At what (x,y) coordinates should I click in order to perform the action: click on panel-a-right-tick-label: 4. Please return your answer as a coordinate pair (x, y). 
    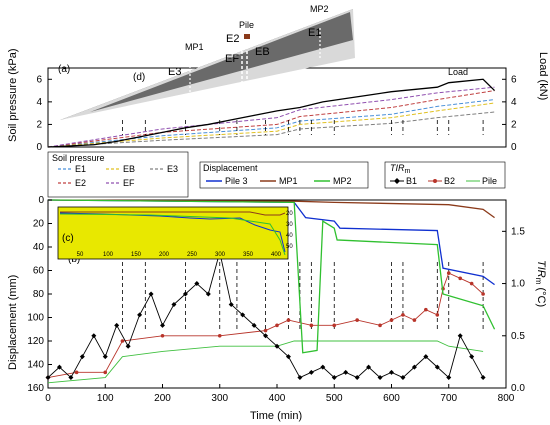
    Looking at the image, I should click on (514, 102).